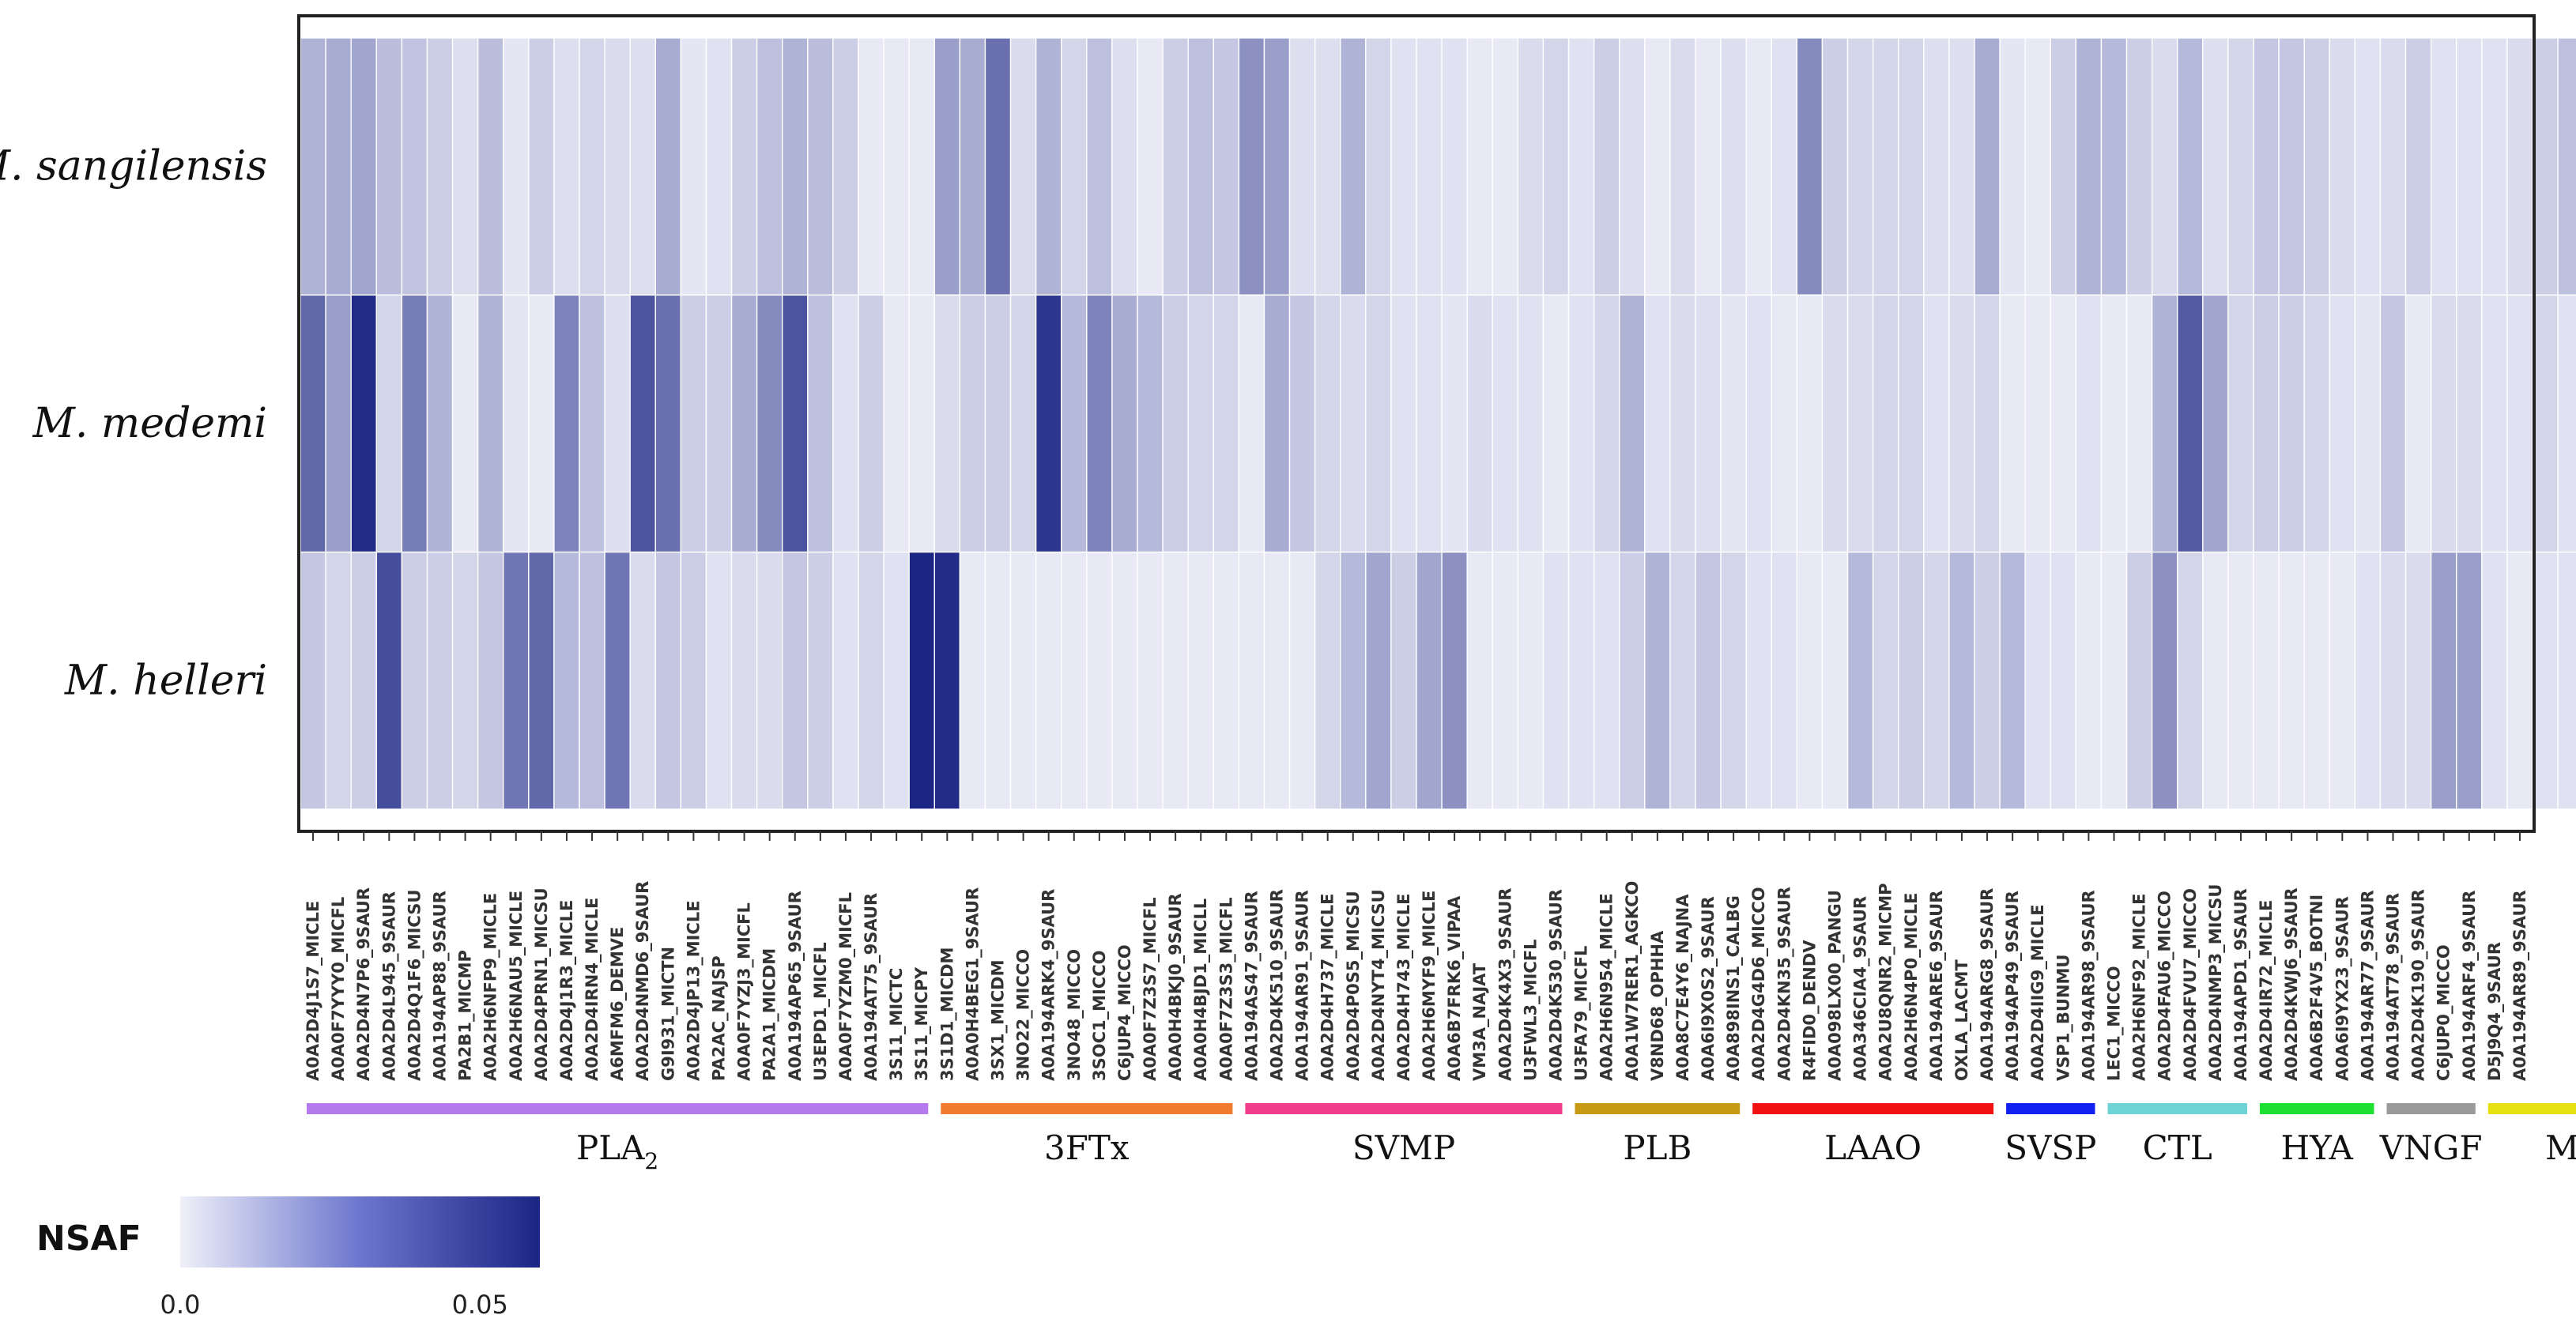  What do you see at coordinates (1175, 987) in the screenshot?
I see `column-label: A0A0H4BKJ0_9SAUR` at bounding box center [1175, 987].